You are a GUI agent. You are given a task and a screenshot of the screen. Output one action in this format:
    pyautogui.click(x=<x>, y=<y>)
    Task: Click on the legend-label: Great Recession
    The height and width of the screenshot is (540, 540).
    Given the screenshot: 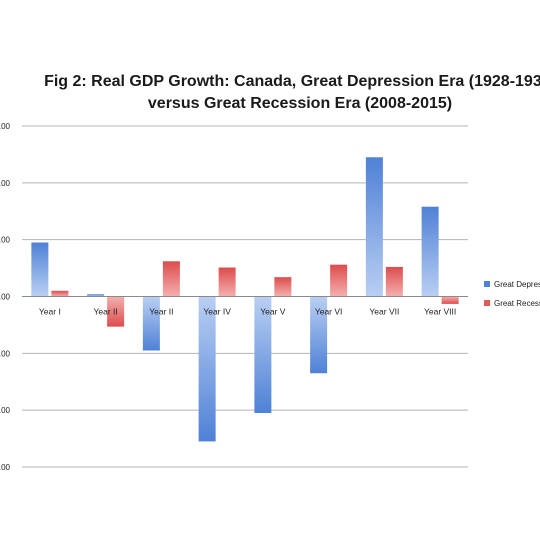 What is the action you would take?
    pyautogui.click(x=517, y=303)
    